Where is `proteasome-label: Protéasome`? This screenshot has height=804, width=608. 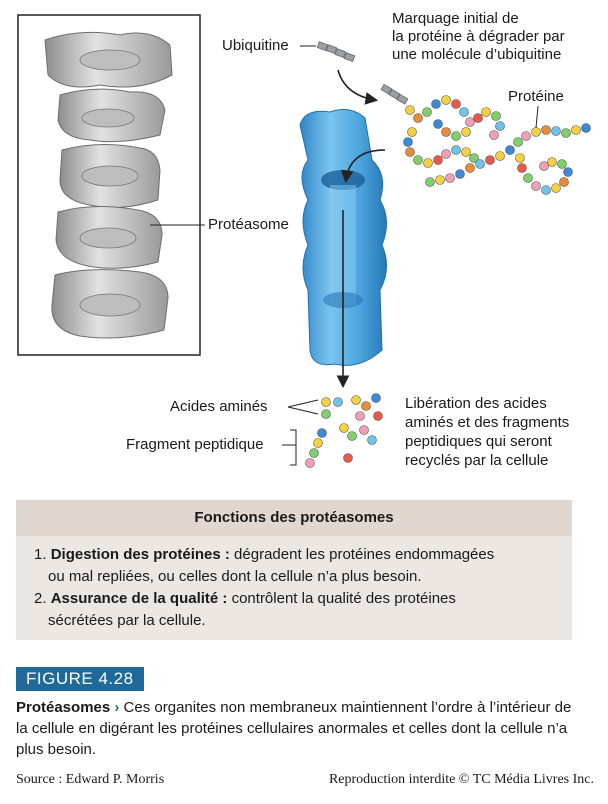 proteasome-label: Protéasome is located at coordinates (248, 224).